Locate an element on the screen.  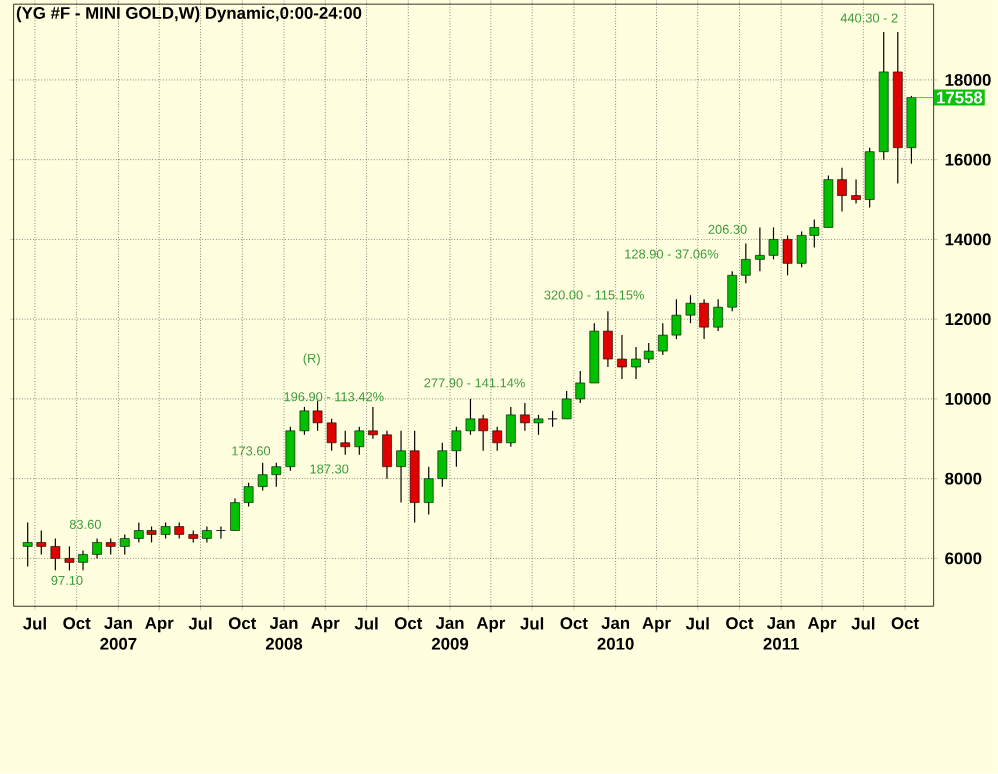
chart-title: (YG #F - MINI GOLD,W) Dynamic,0:00-24:00 is located at coordinates (189, 14).